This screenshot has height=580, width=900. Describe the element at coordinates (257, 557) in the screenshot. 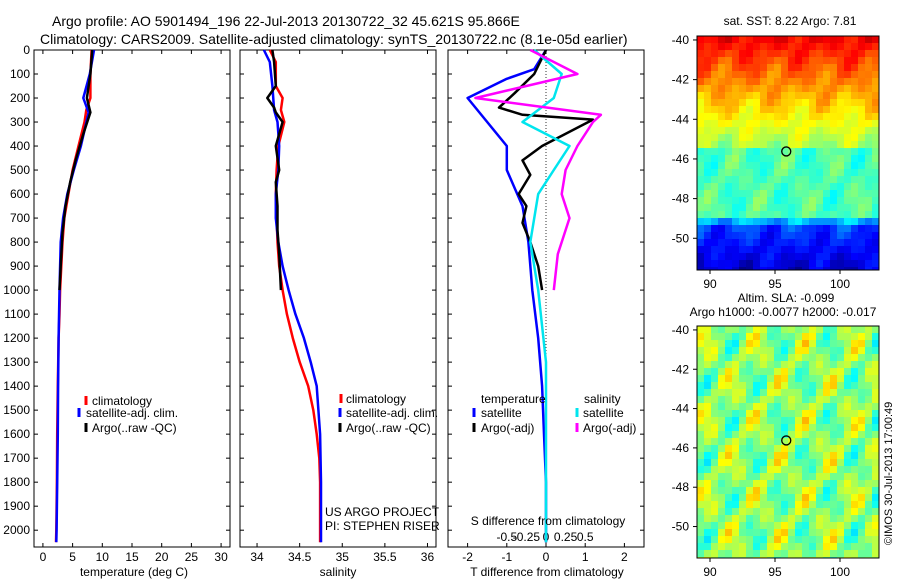

I see `x-tick-label: 34` at that location.